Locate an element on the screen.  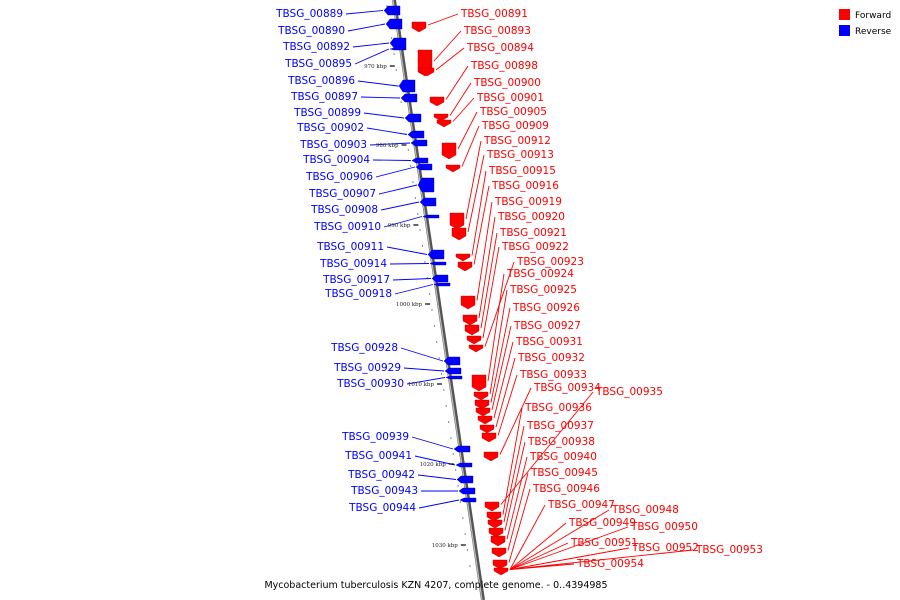
reverse-gene-label: TBSG_00896 is located at coordinates (321, 81).